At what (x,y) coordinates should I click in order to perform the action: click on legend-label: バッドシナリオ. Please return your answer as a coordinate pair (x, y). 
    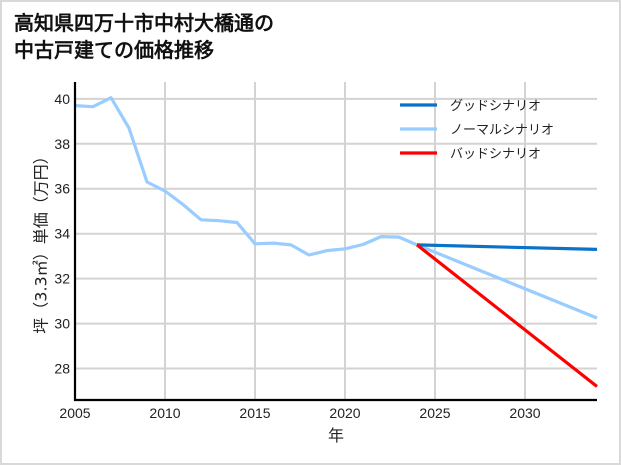
    Looking at the image, I should click on (495, 154).